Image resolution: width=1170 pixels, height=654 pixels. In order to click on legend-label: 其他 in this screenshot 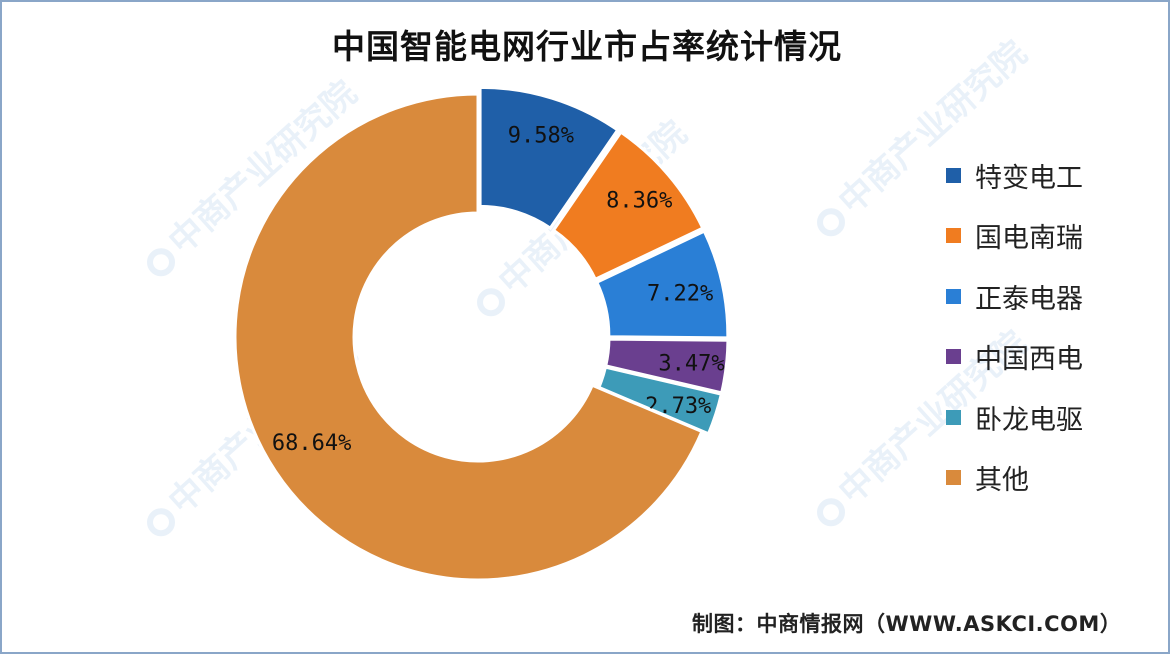, I will do `click(1002, 481)`.